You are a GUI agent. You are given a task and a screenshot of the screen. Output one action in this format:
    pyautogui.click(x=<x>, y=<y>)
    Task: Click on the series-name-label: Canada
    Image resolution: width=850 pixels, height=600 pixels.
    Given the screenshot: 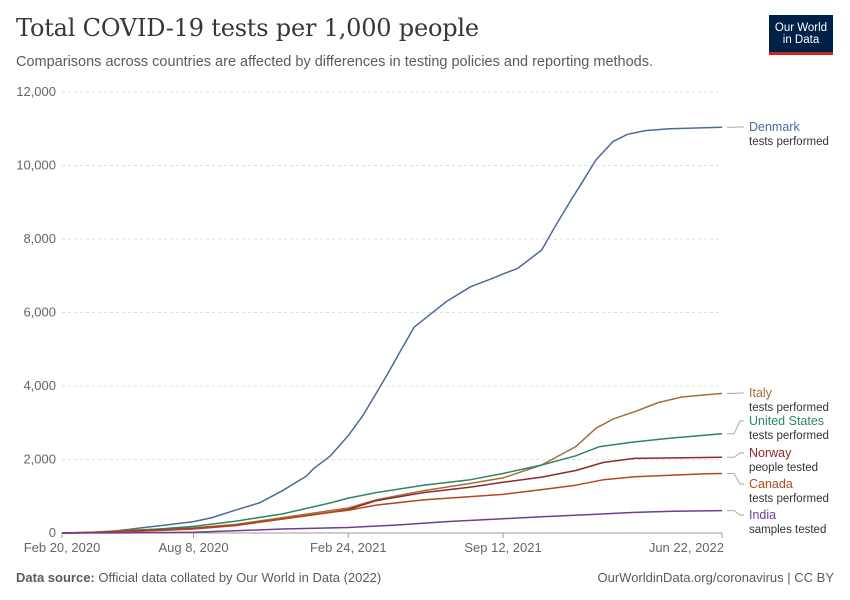 What is the action you would take?
    pyautogui.click(x=771, y=484)
    